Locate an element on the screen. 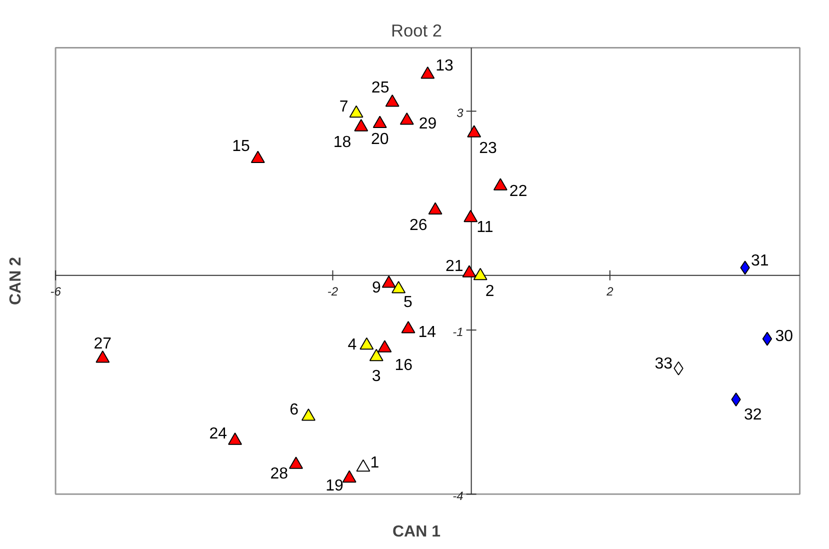 Image resolution: width=829 pixels, height=549 pixels. annotation: 7 is located at coordinates (343, 107).